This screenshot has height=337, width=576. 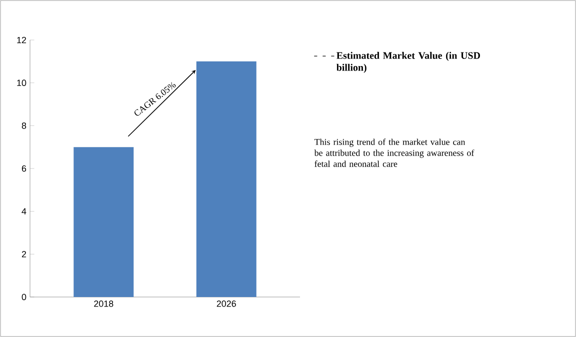 What do you see at coordinates (24, 168) in the screenshot?
I see `y-tick-label: 6` at bounding box center [24, 168].